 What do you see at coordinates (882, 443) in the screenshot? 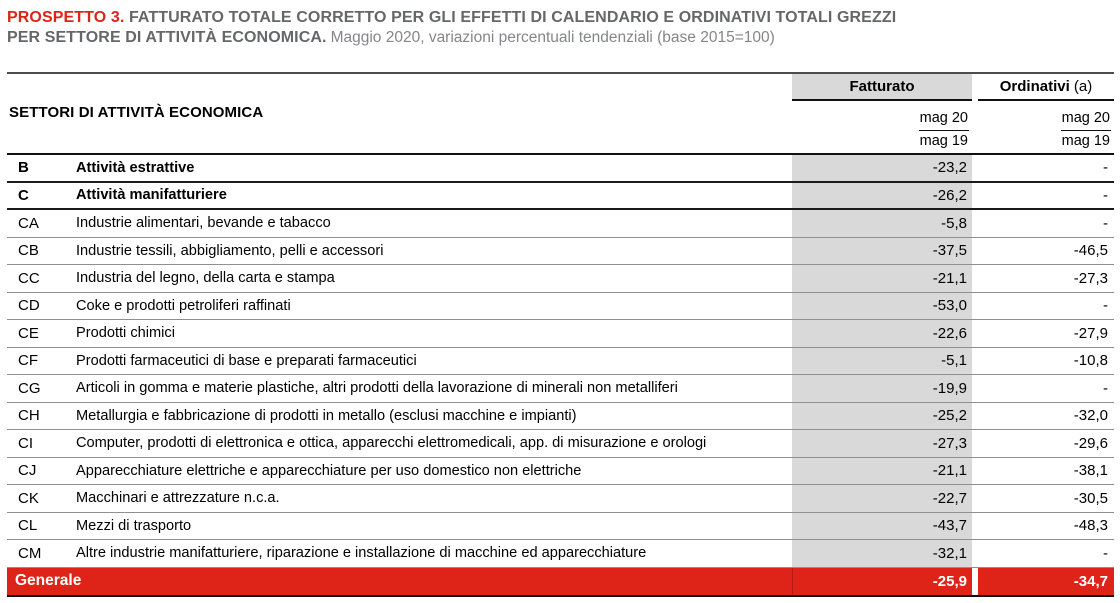
I see `fatturato-value: -27,3` at bounding box center [882, 443].